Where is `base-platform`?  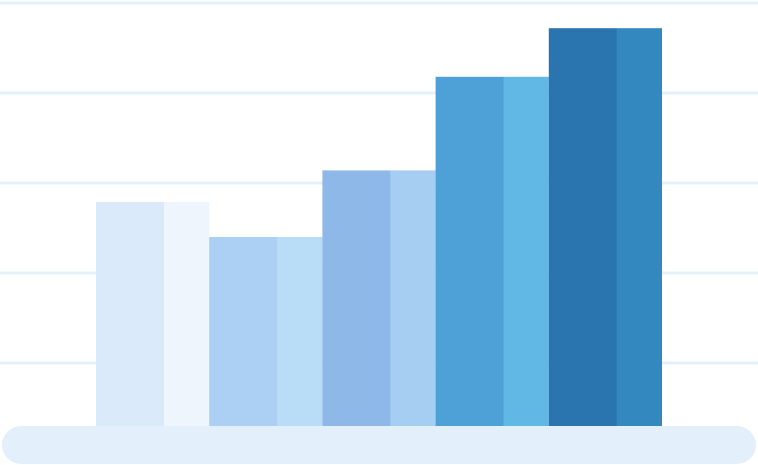
base-platform is located at coordinates (379, 445).